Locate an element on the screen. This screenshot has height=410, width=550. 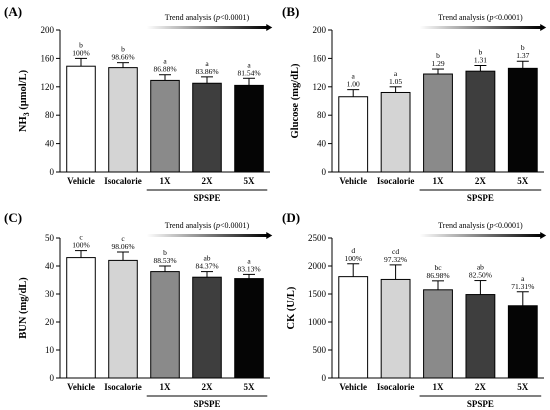
panel-b-x-tick-label: Vehicle is located at coordinates (353, 181).